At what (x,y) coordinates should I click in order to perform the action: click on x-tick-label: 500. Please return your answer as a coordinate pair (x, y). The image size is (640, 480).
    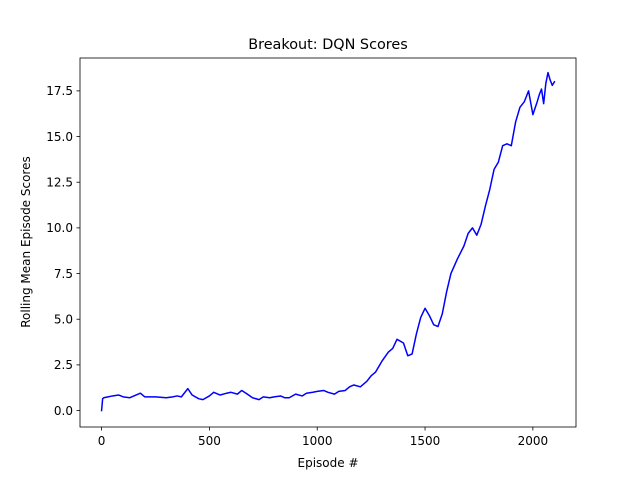
    Looking at the image, I should click on (209, 441).